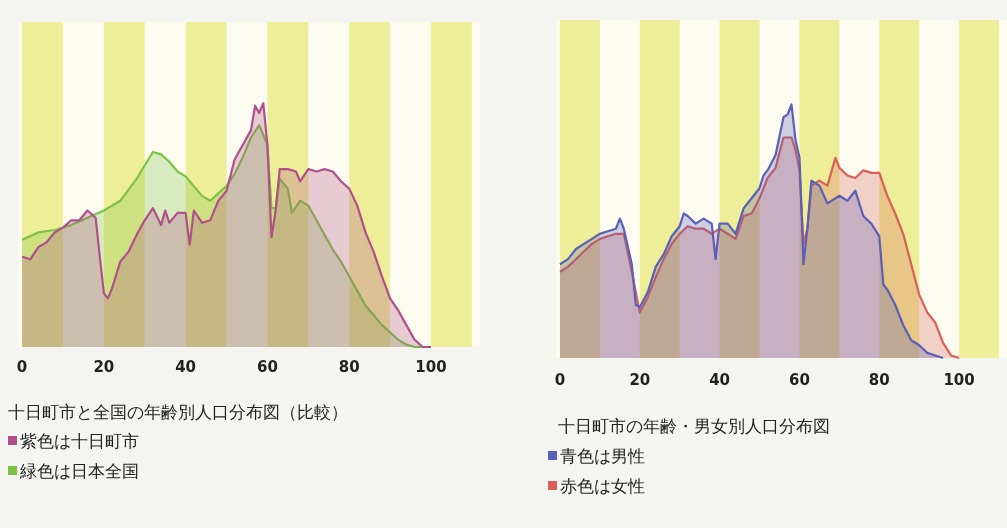  Describe the element at coordinates (602, 486) in the screenshot. I see `legend-label: 赤色は女性` at that location.